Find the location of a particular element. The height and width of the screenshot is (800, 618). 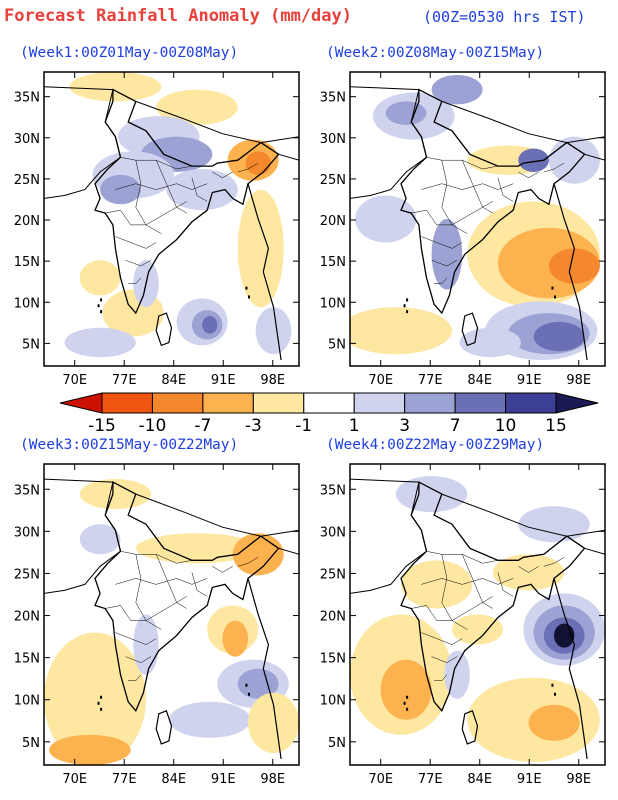

srilanka-outline is located at coordinates (164, 727).